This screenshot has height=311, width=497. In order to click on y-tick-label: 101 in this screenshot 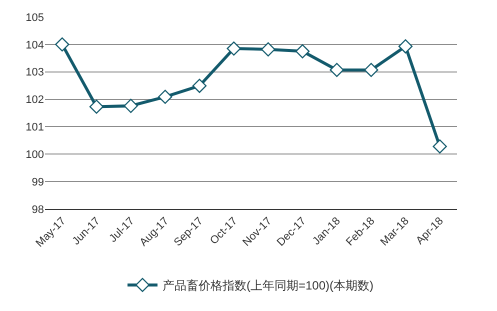, I will do `click(35, 128)`.